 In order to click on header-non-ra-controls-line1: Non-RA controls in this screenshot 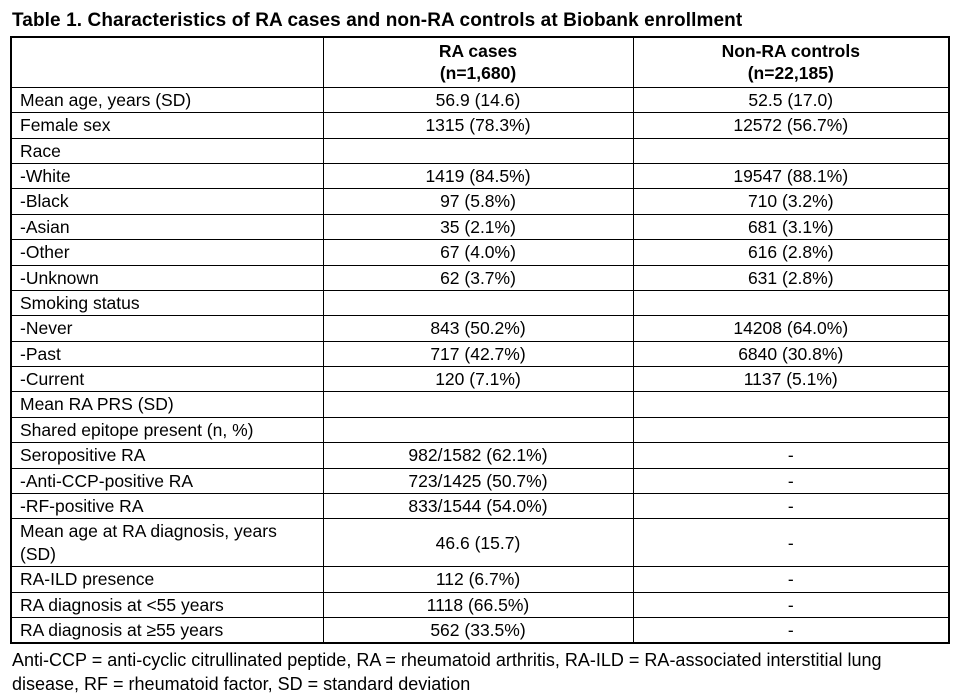, I will do `click(790, 51)`.